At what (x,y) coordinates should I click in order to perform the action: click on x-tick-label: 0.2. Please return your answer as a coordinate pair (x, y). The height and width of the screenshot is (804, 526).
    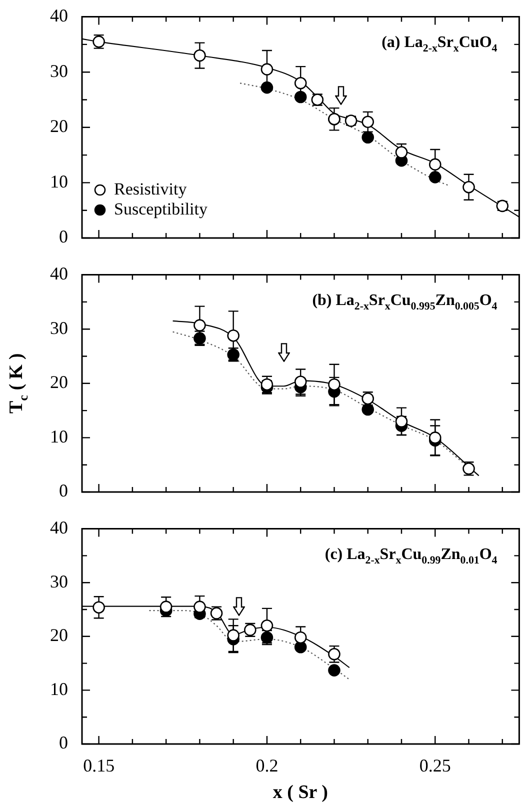
    Looking at the image, I should click on (267, 766).